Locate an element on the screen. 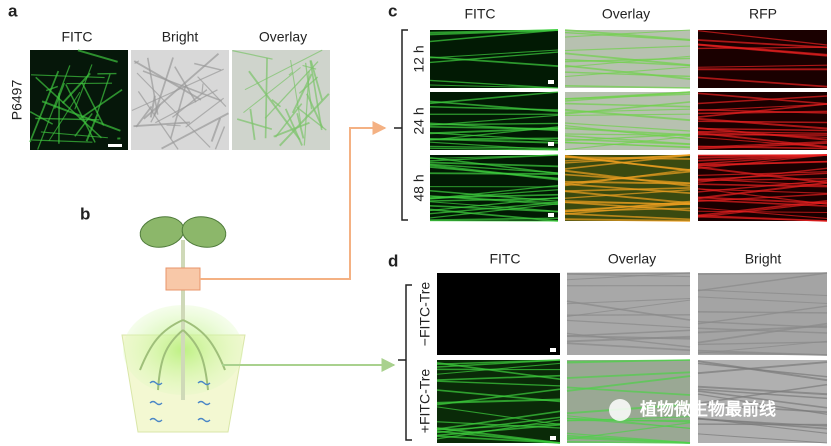 The height and width of the screenshot is (446, 831). row-label: +FITC-Tre is located at coordinates (425, 401).